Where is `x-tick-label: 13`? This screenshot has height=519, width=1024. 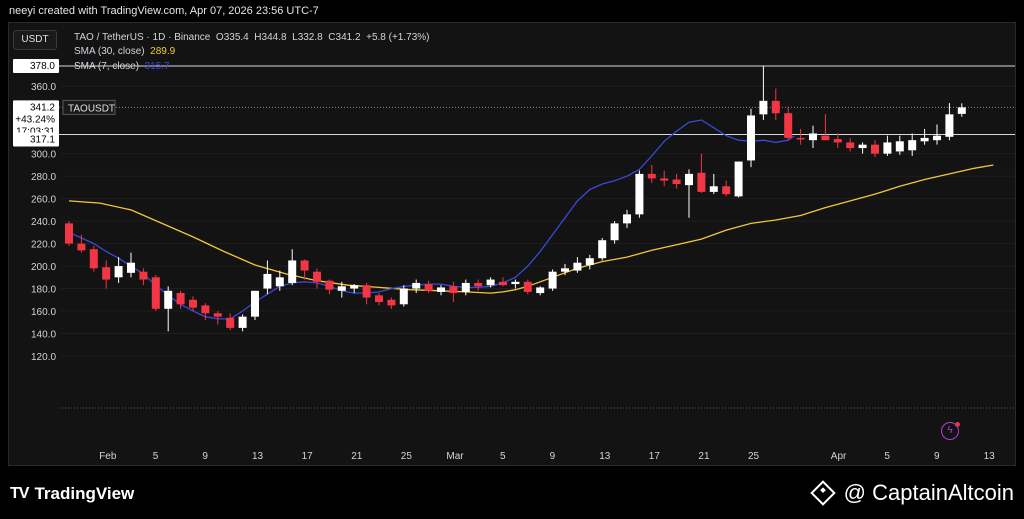 x-tick-label: 13 is located at coordinates (258, 456).